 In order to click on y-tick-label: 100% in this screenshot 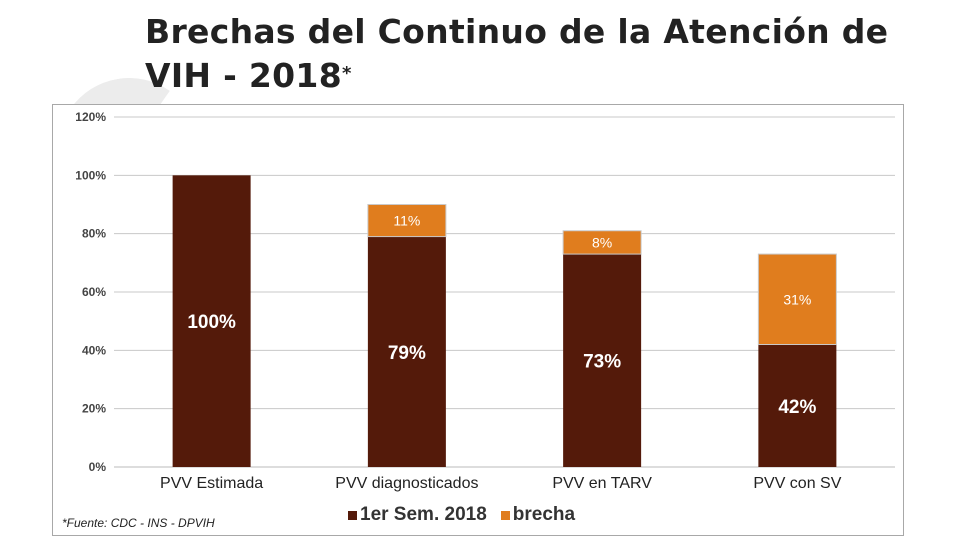, I will do `click(90, 175)`.